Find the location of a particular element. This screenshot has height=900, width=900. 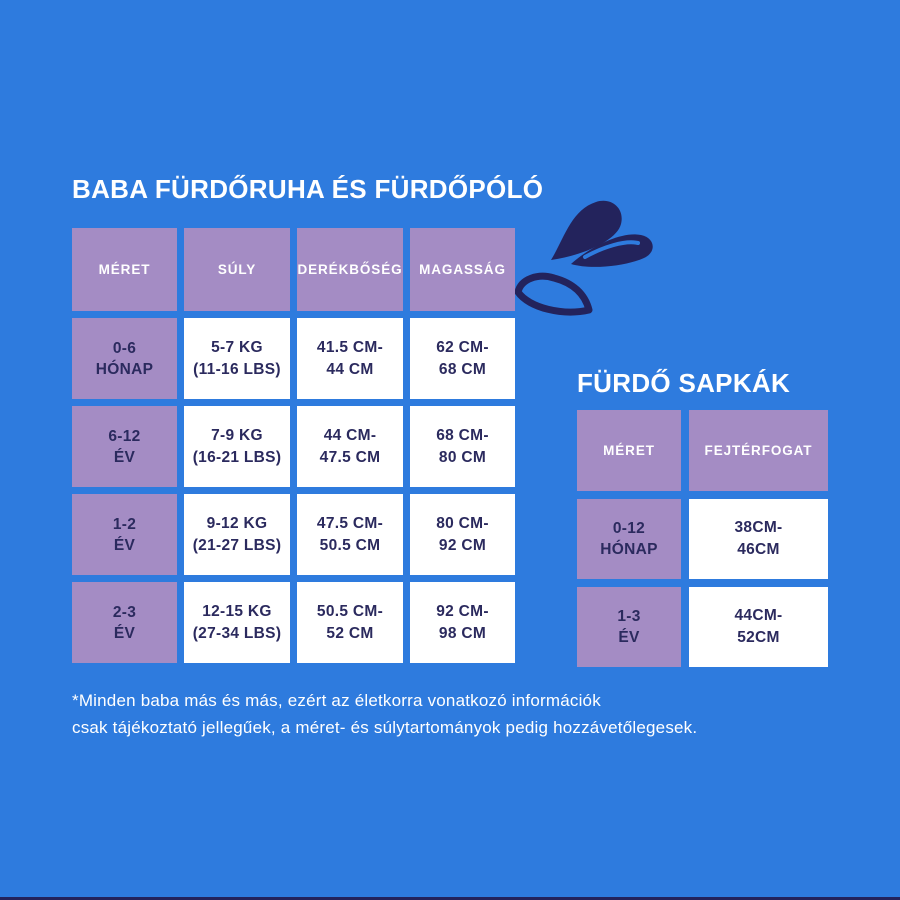

size-cell: 0-12 HÓNAP is located at coordinates (629, 539).